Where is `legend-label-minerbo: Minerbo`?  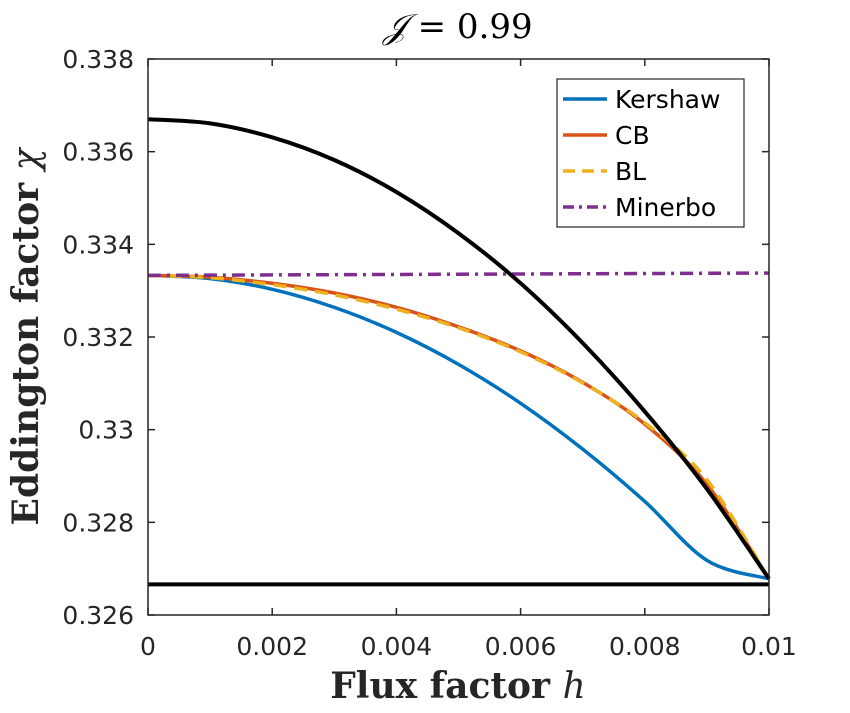
legend-label-minerbo: Minerbo is located at coordinates (665, 207).